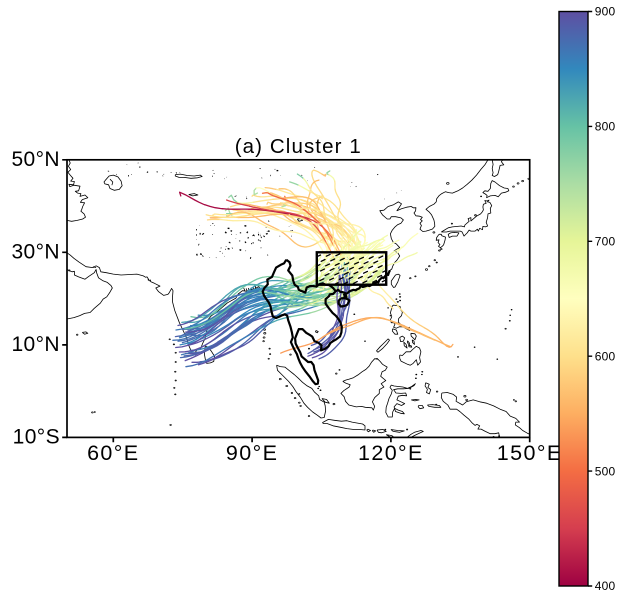 The width and height of the screenshot is (622, 600). I want to click on svg-text: 800, so click(605, 127).